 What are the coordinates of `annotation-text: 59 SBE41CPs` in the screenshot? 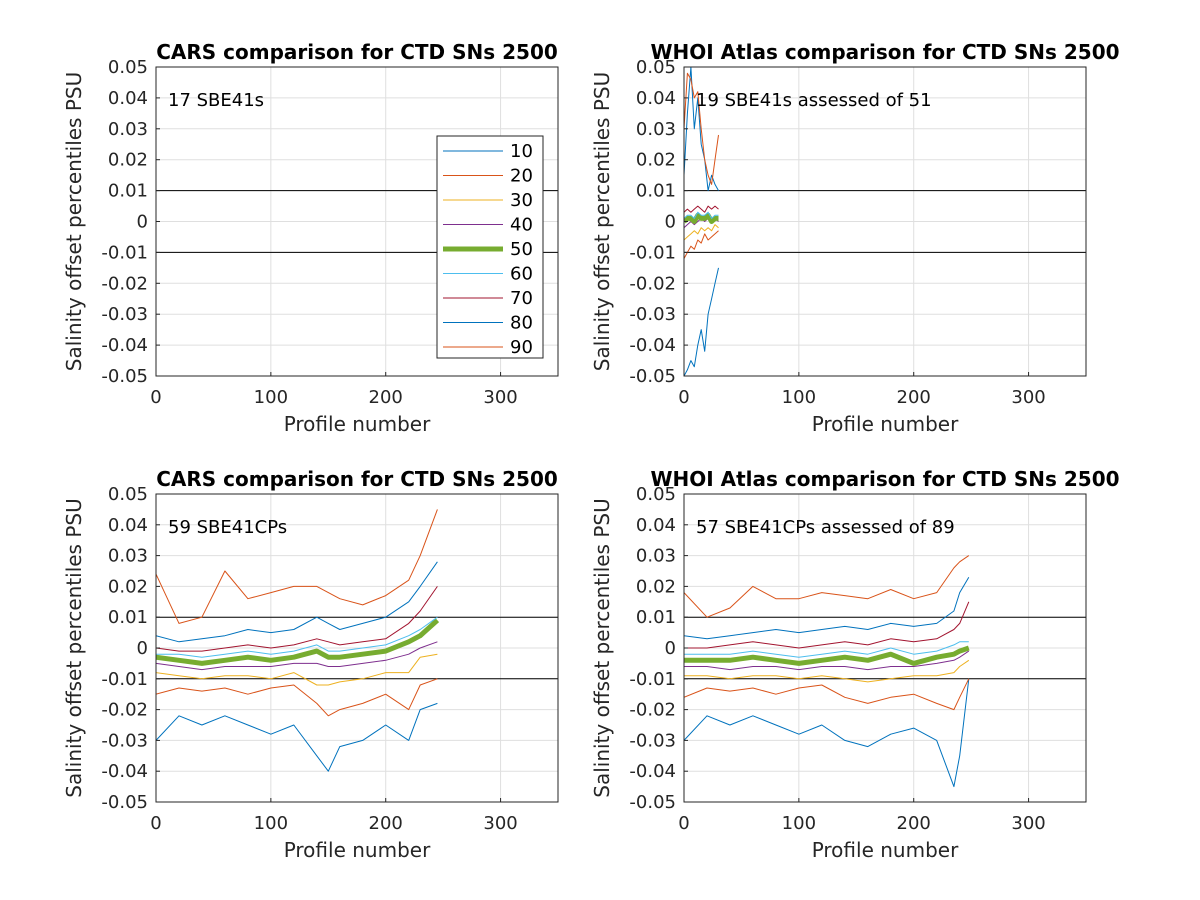 It's located at (227, 527).